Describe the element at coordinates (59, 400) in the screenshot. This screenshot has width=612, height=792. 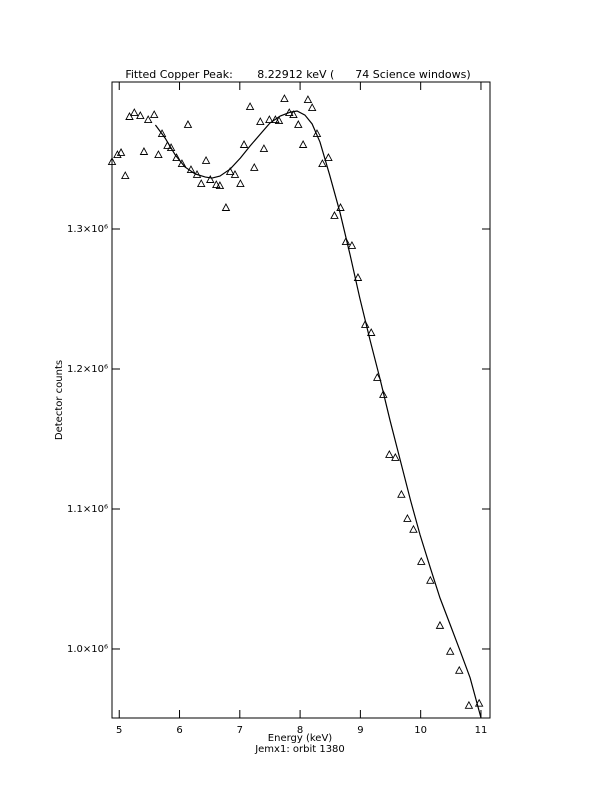
I see `y-axis-label: Detector counts` at that location.